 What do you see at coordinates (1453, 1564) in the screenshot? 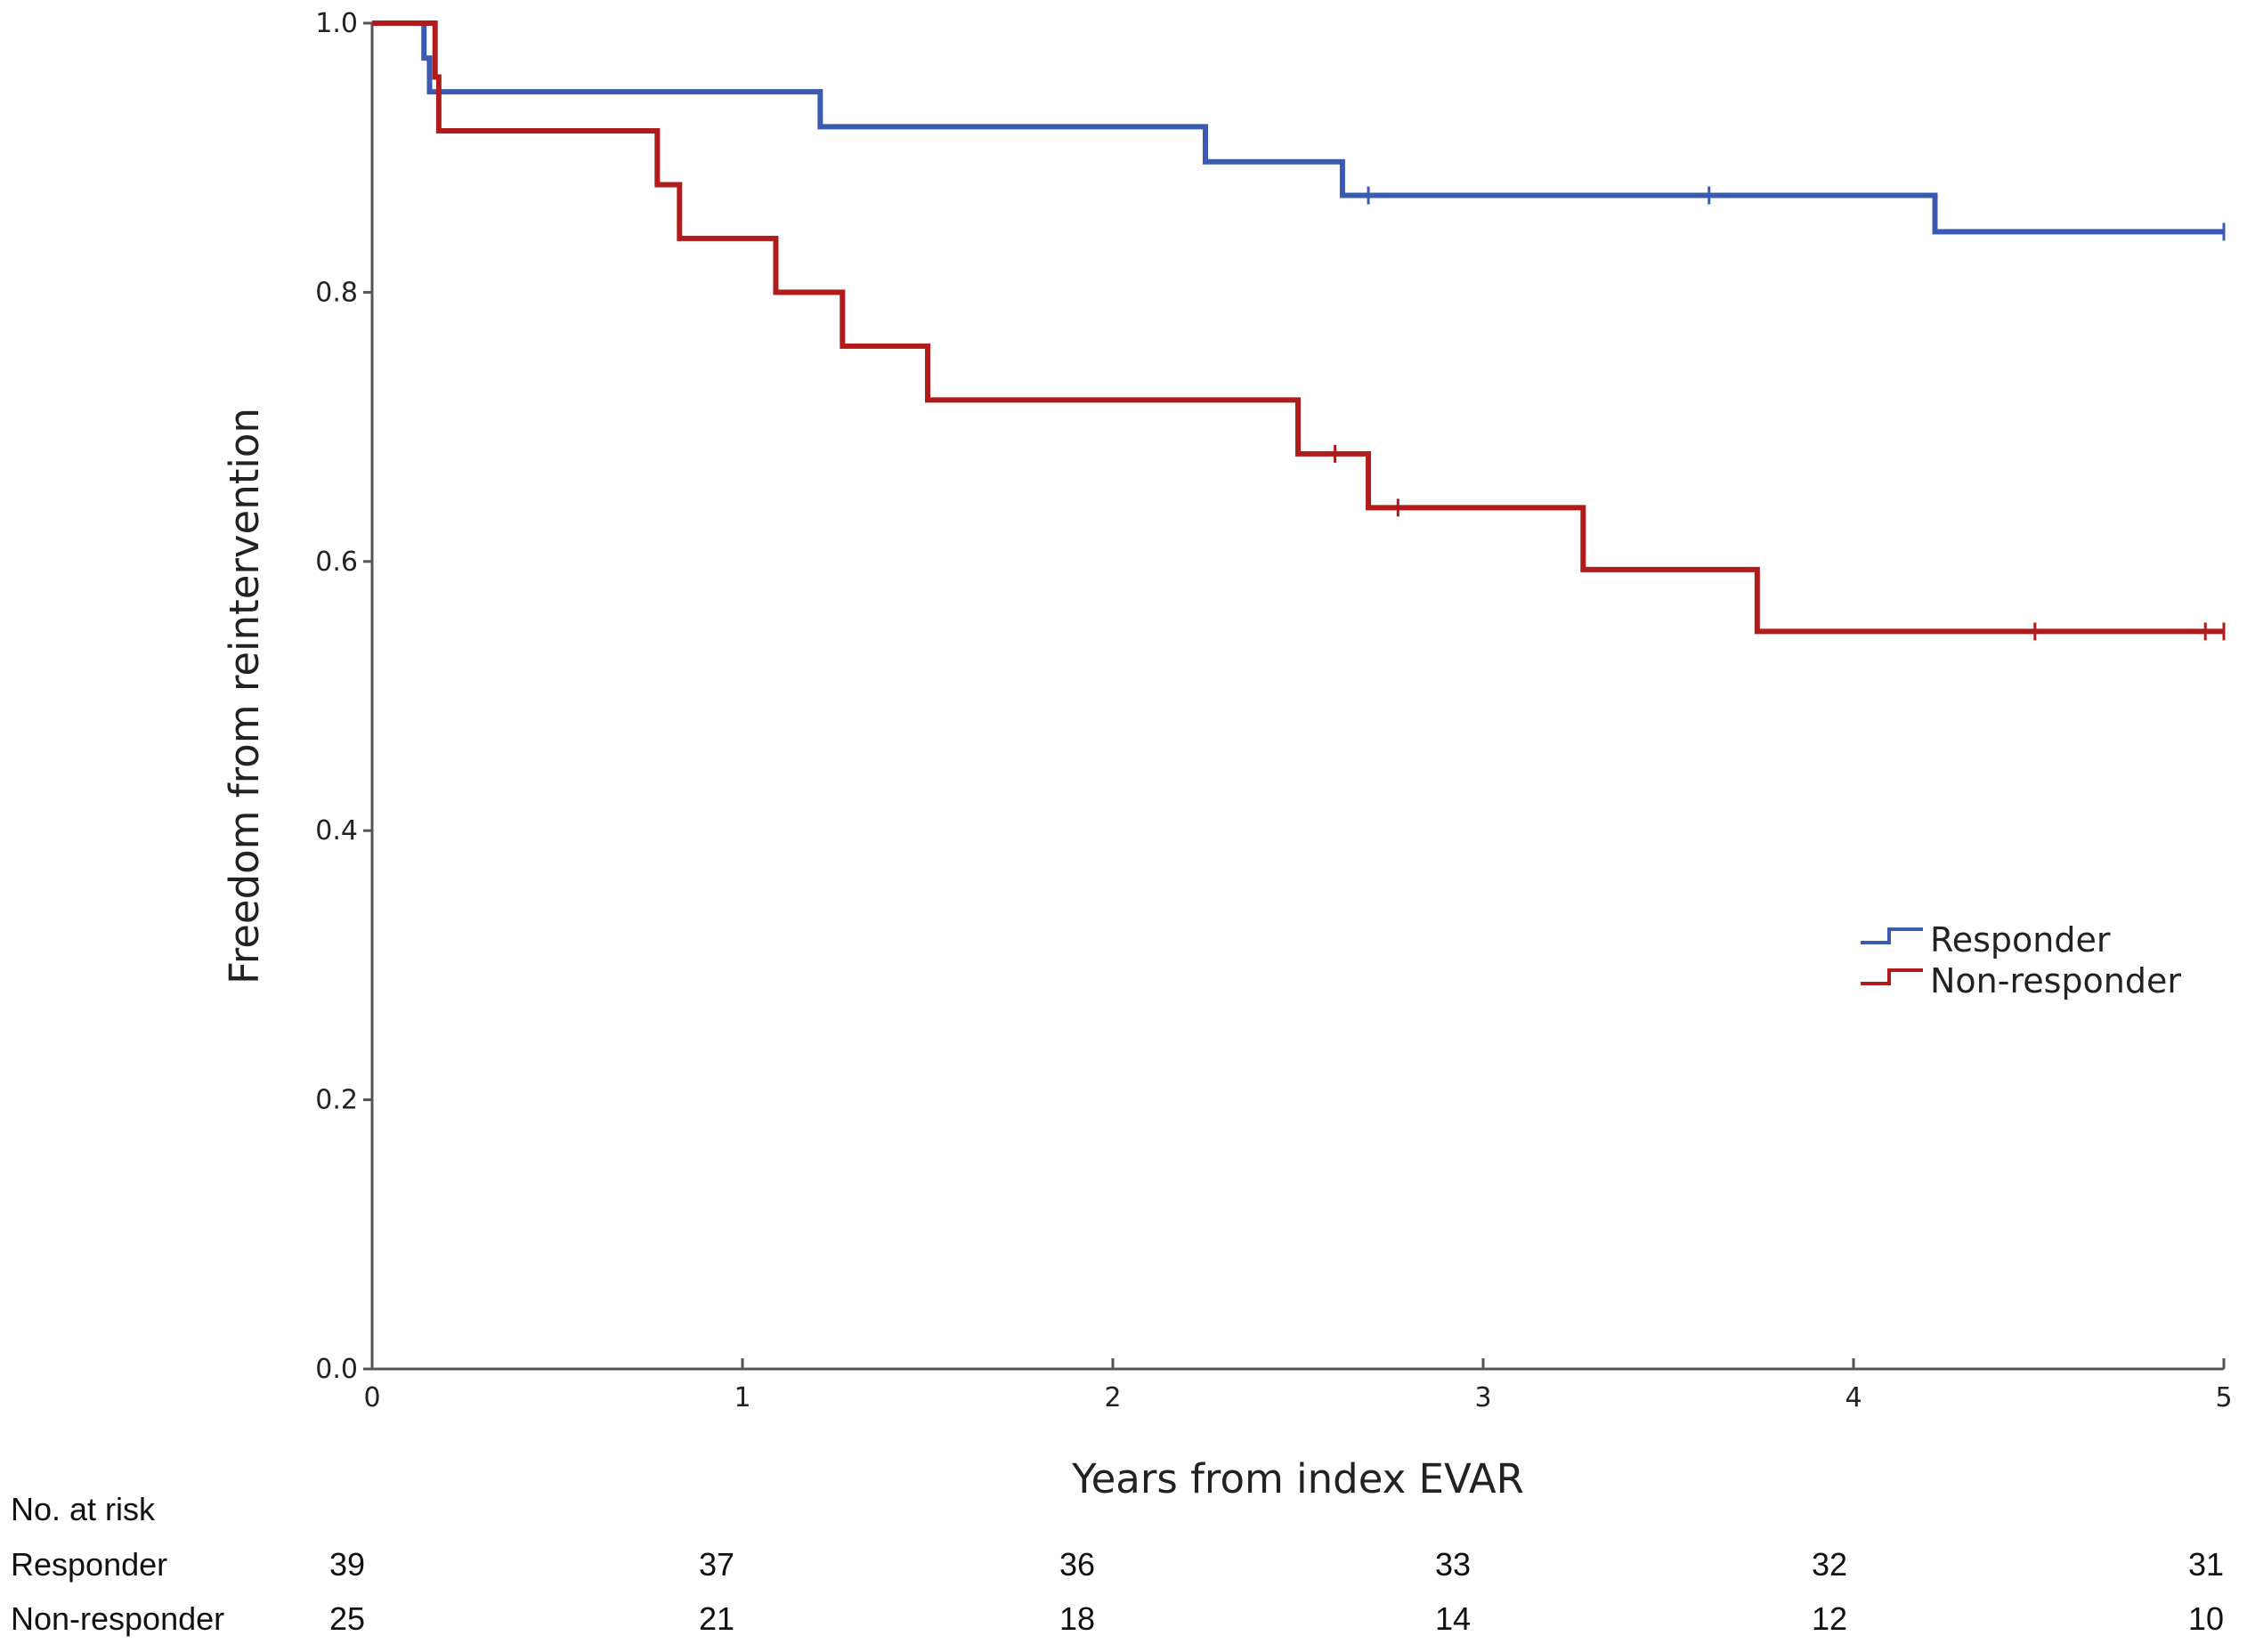
I see `risk-value-responder: 33` at bounding box center [1453, 1564].